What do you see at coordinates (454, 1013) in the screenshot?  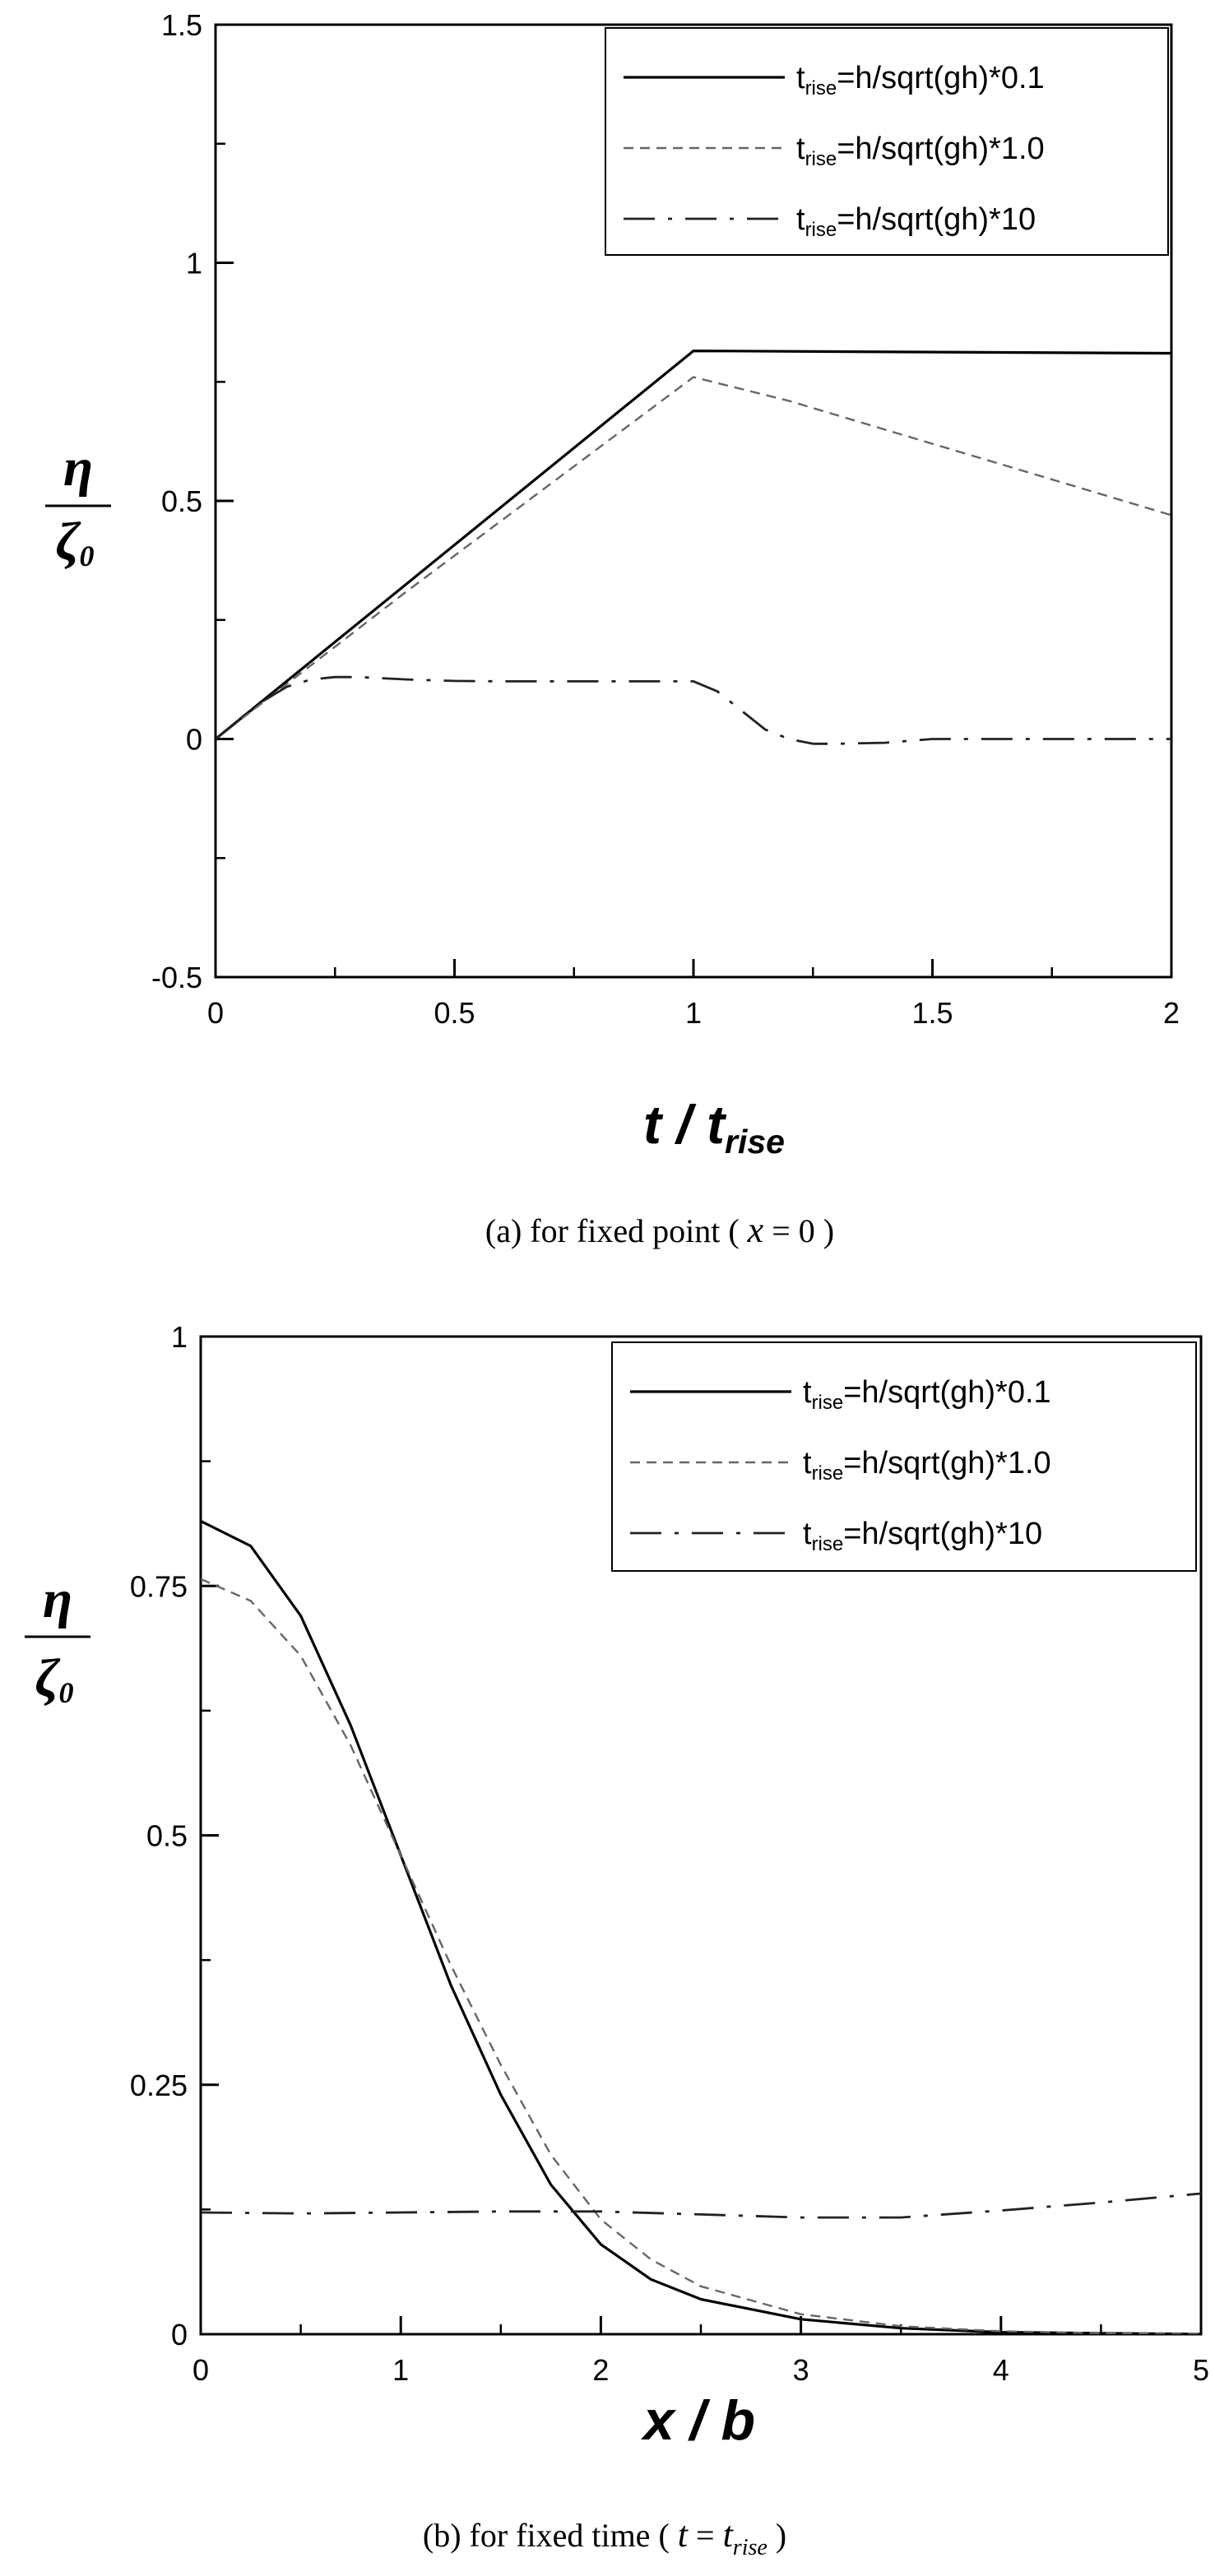 I see `x-tick-label-a: 0.5` at bounding box center [454, 1013].